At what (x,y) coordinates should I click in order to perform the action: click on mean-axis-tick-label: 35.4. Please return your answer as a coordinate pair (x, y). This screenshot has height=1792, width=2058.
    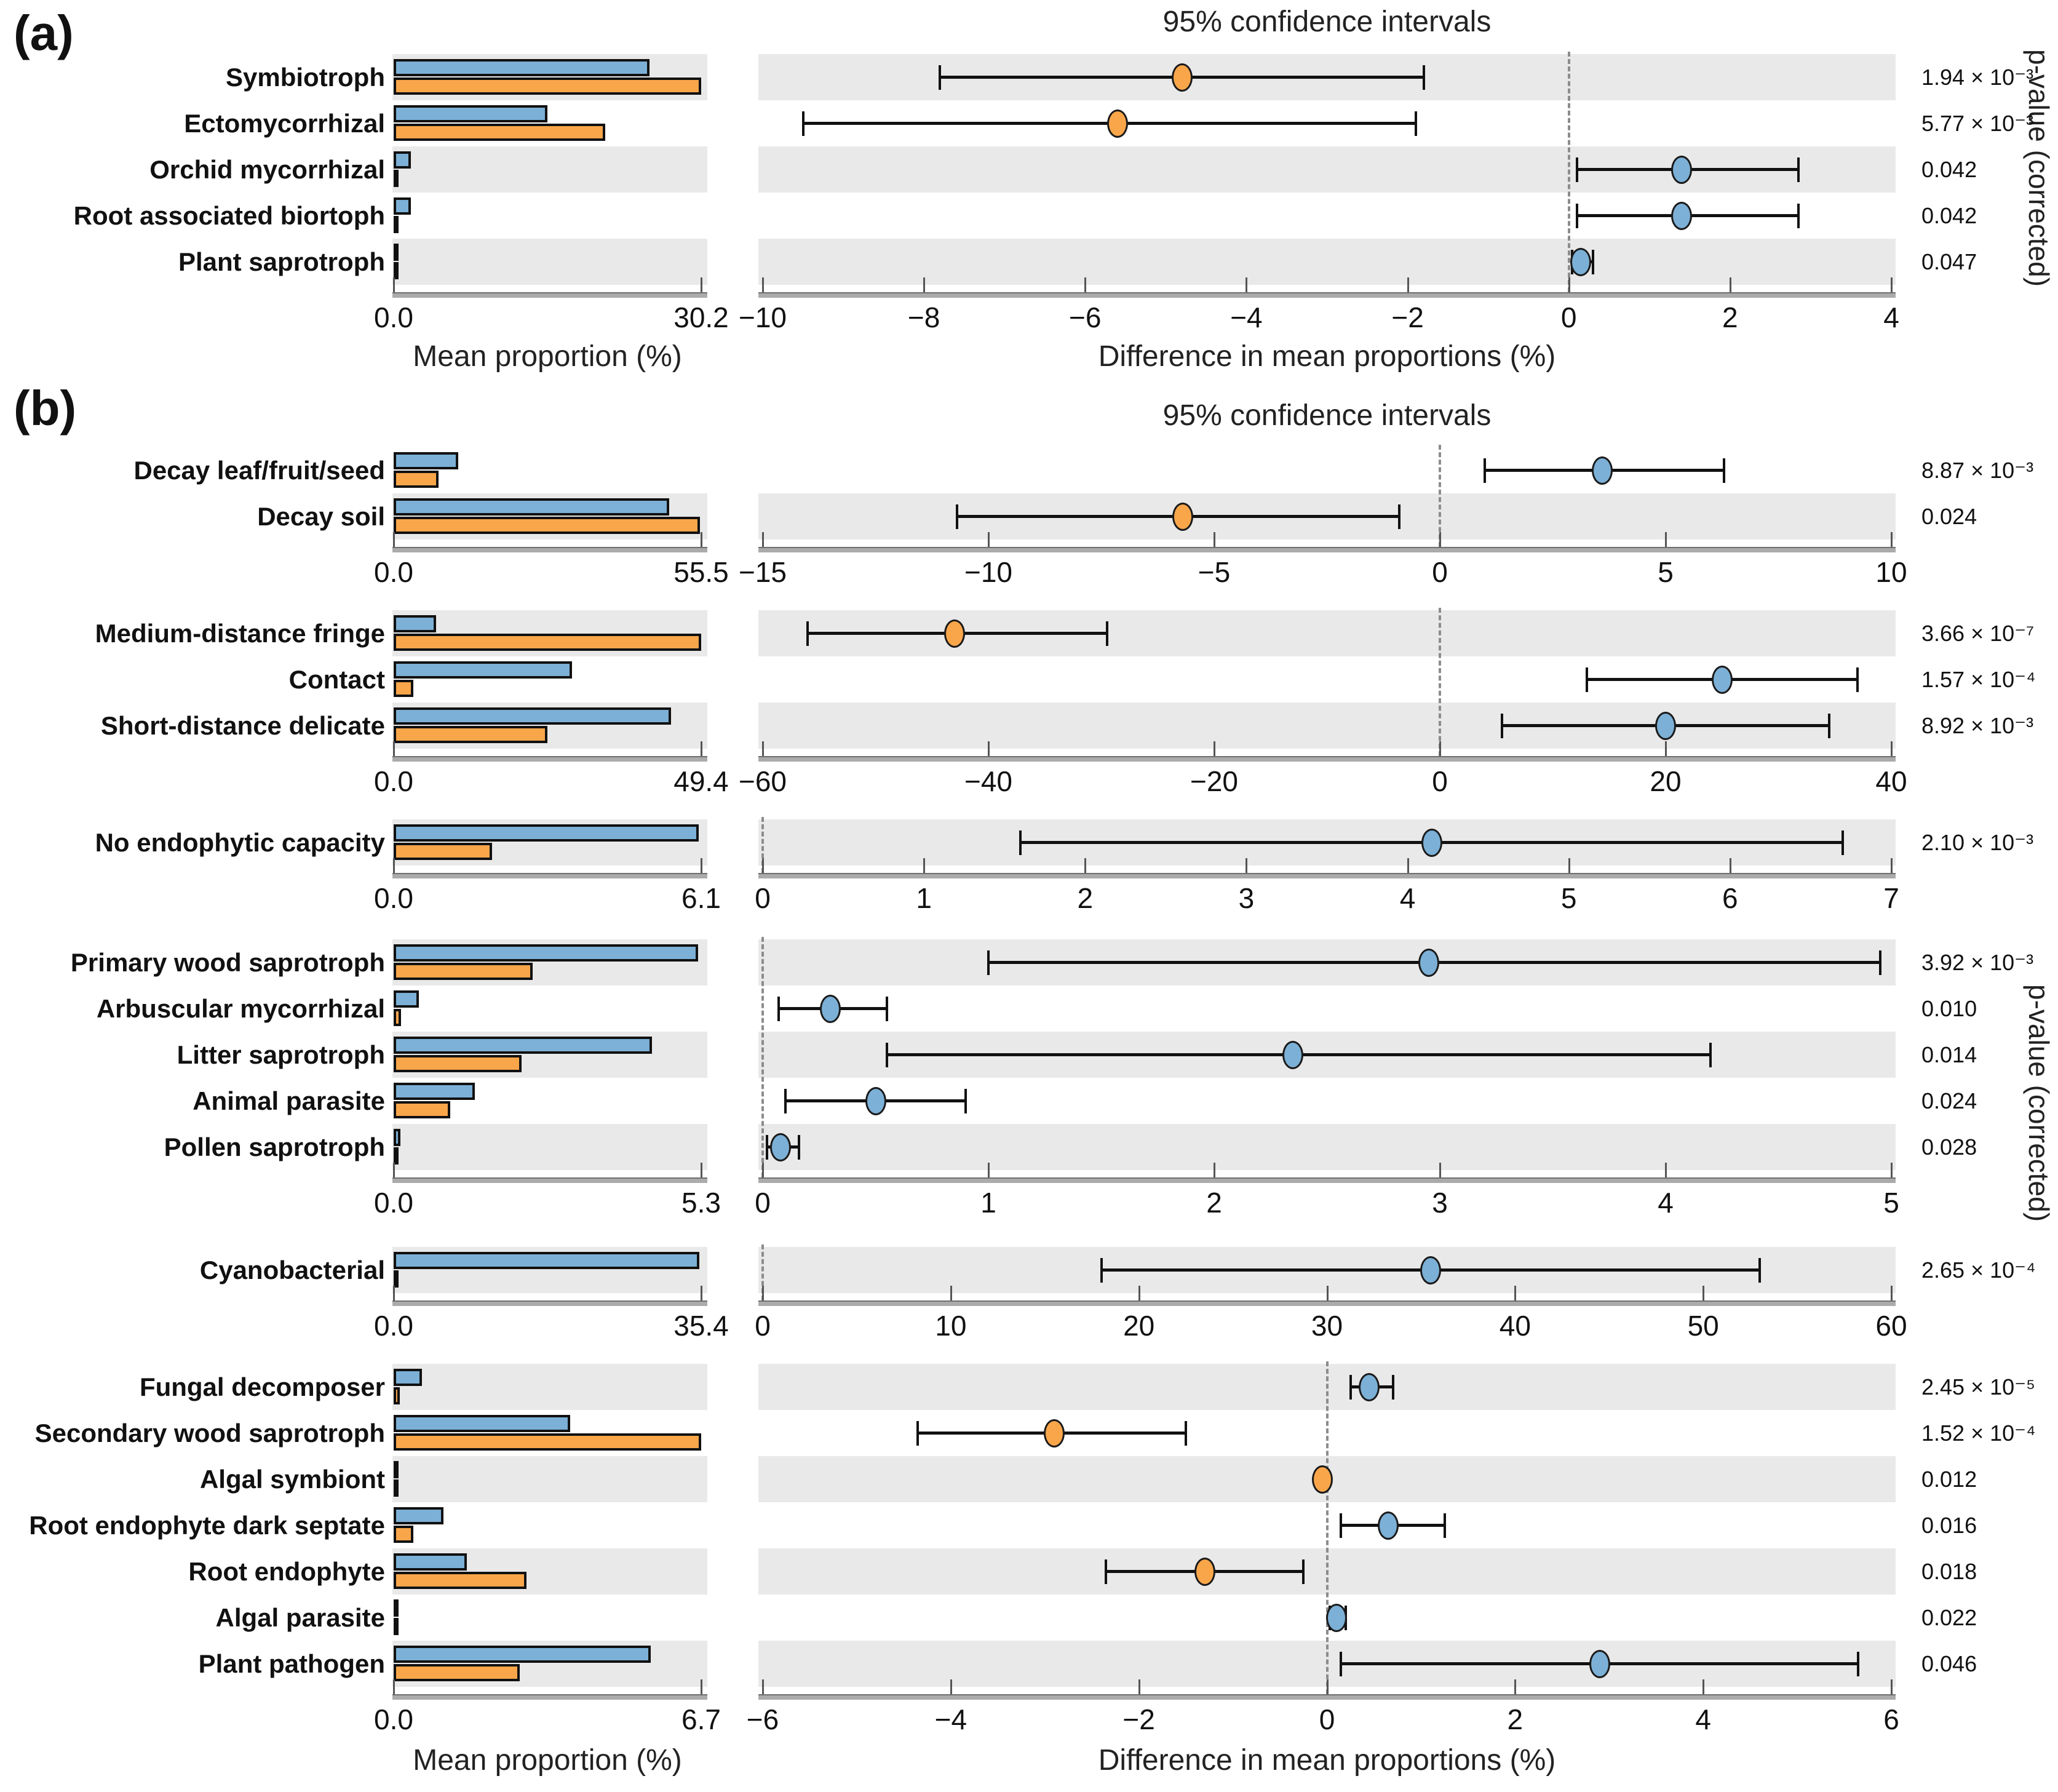
    Looking at the image, I should click on (701, 1326).